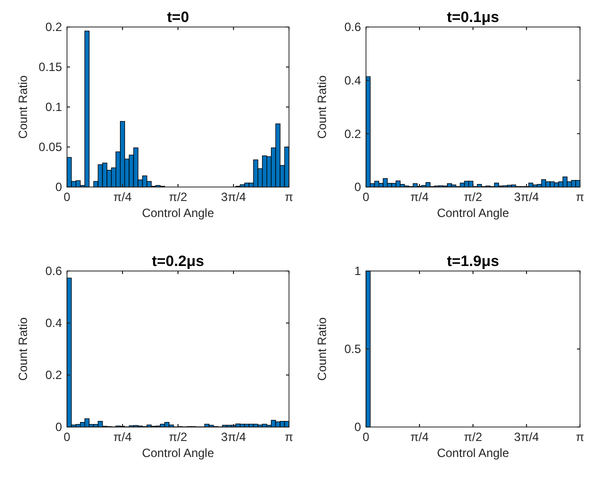  What do you see at coordinates (178, 261) in the screenshot?
I see `chart-title: t=0.2μs` at bounding box center [178, 261].